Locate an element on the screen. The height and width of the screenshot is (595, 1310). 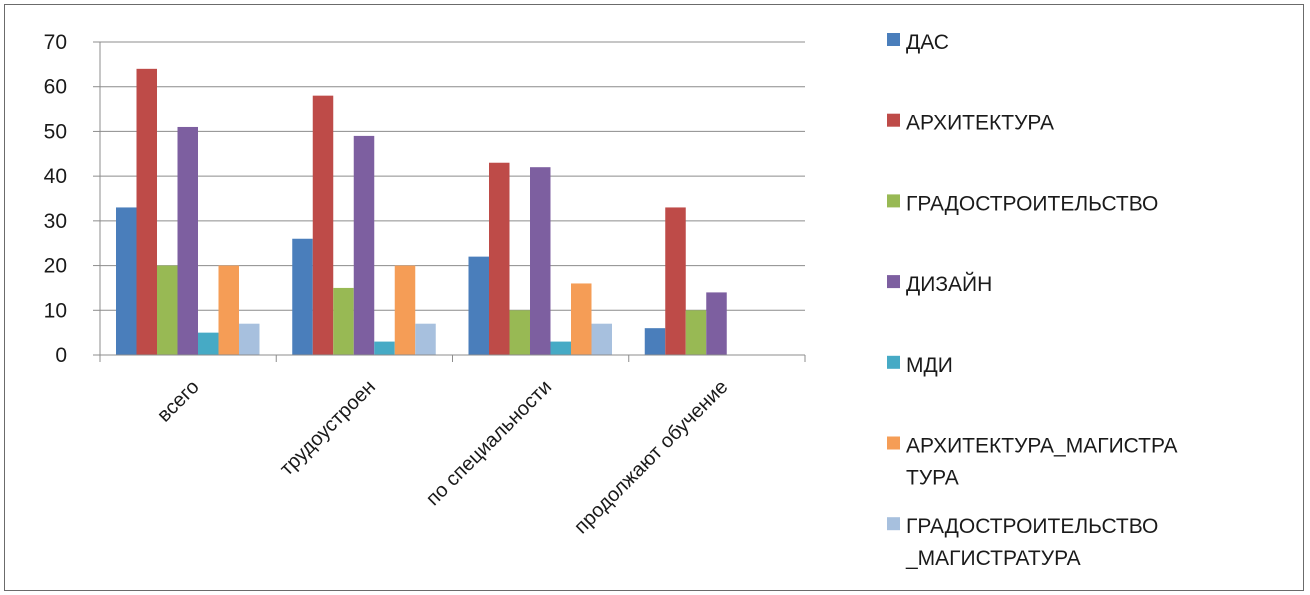
y-tick-label: 30 is located at coordinates (55, 221).